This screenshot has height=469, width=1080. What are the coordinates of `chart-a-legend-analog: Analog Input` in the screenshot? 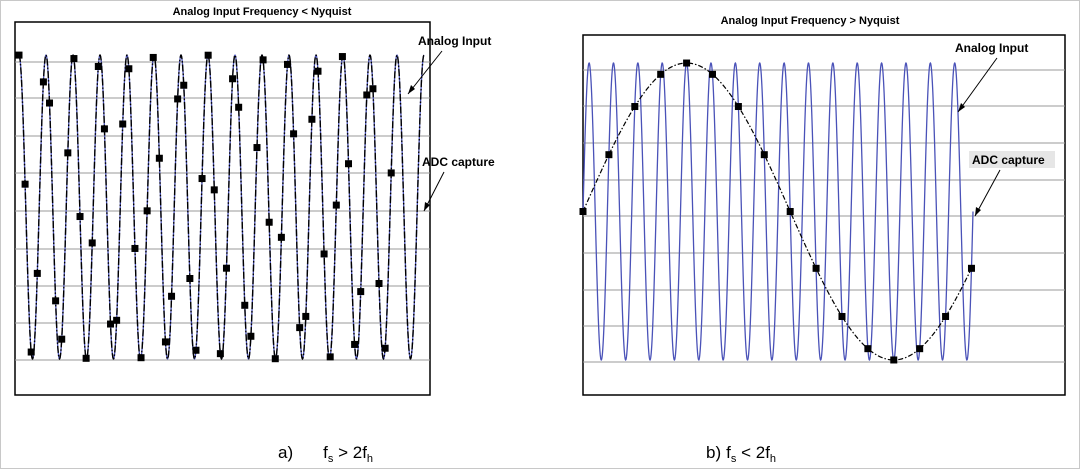 It's located at (454, 41).